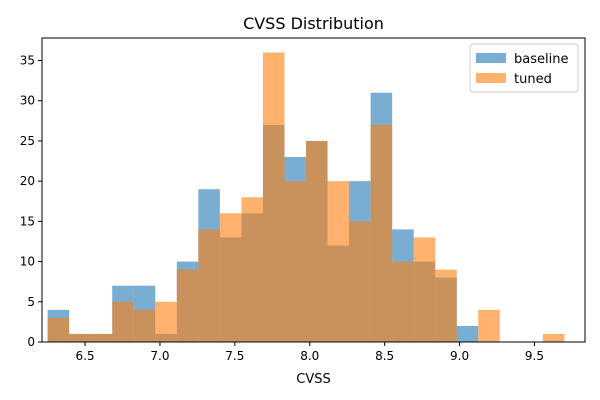 The image size is (600, 400). What do you see at coordinates (313, 23) in the screenshot?
I see `chart-title: CVSS Distribution` at bounding box center [313, 23].